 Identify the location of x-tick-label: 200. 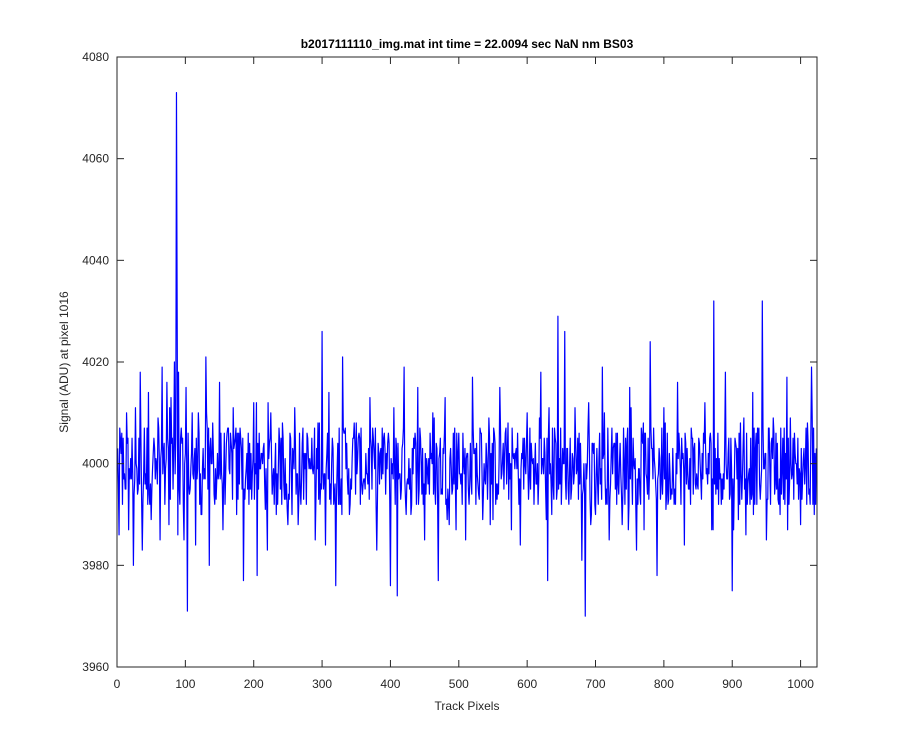
(254, 684).